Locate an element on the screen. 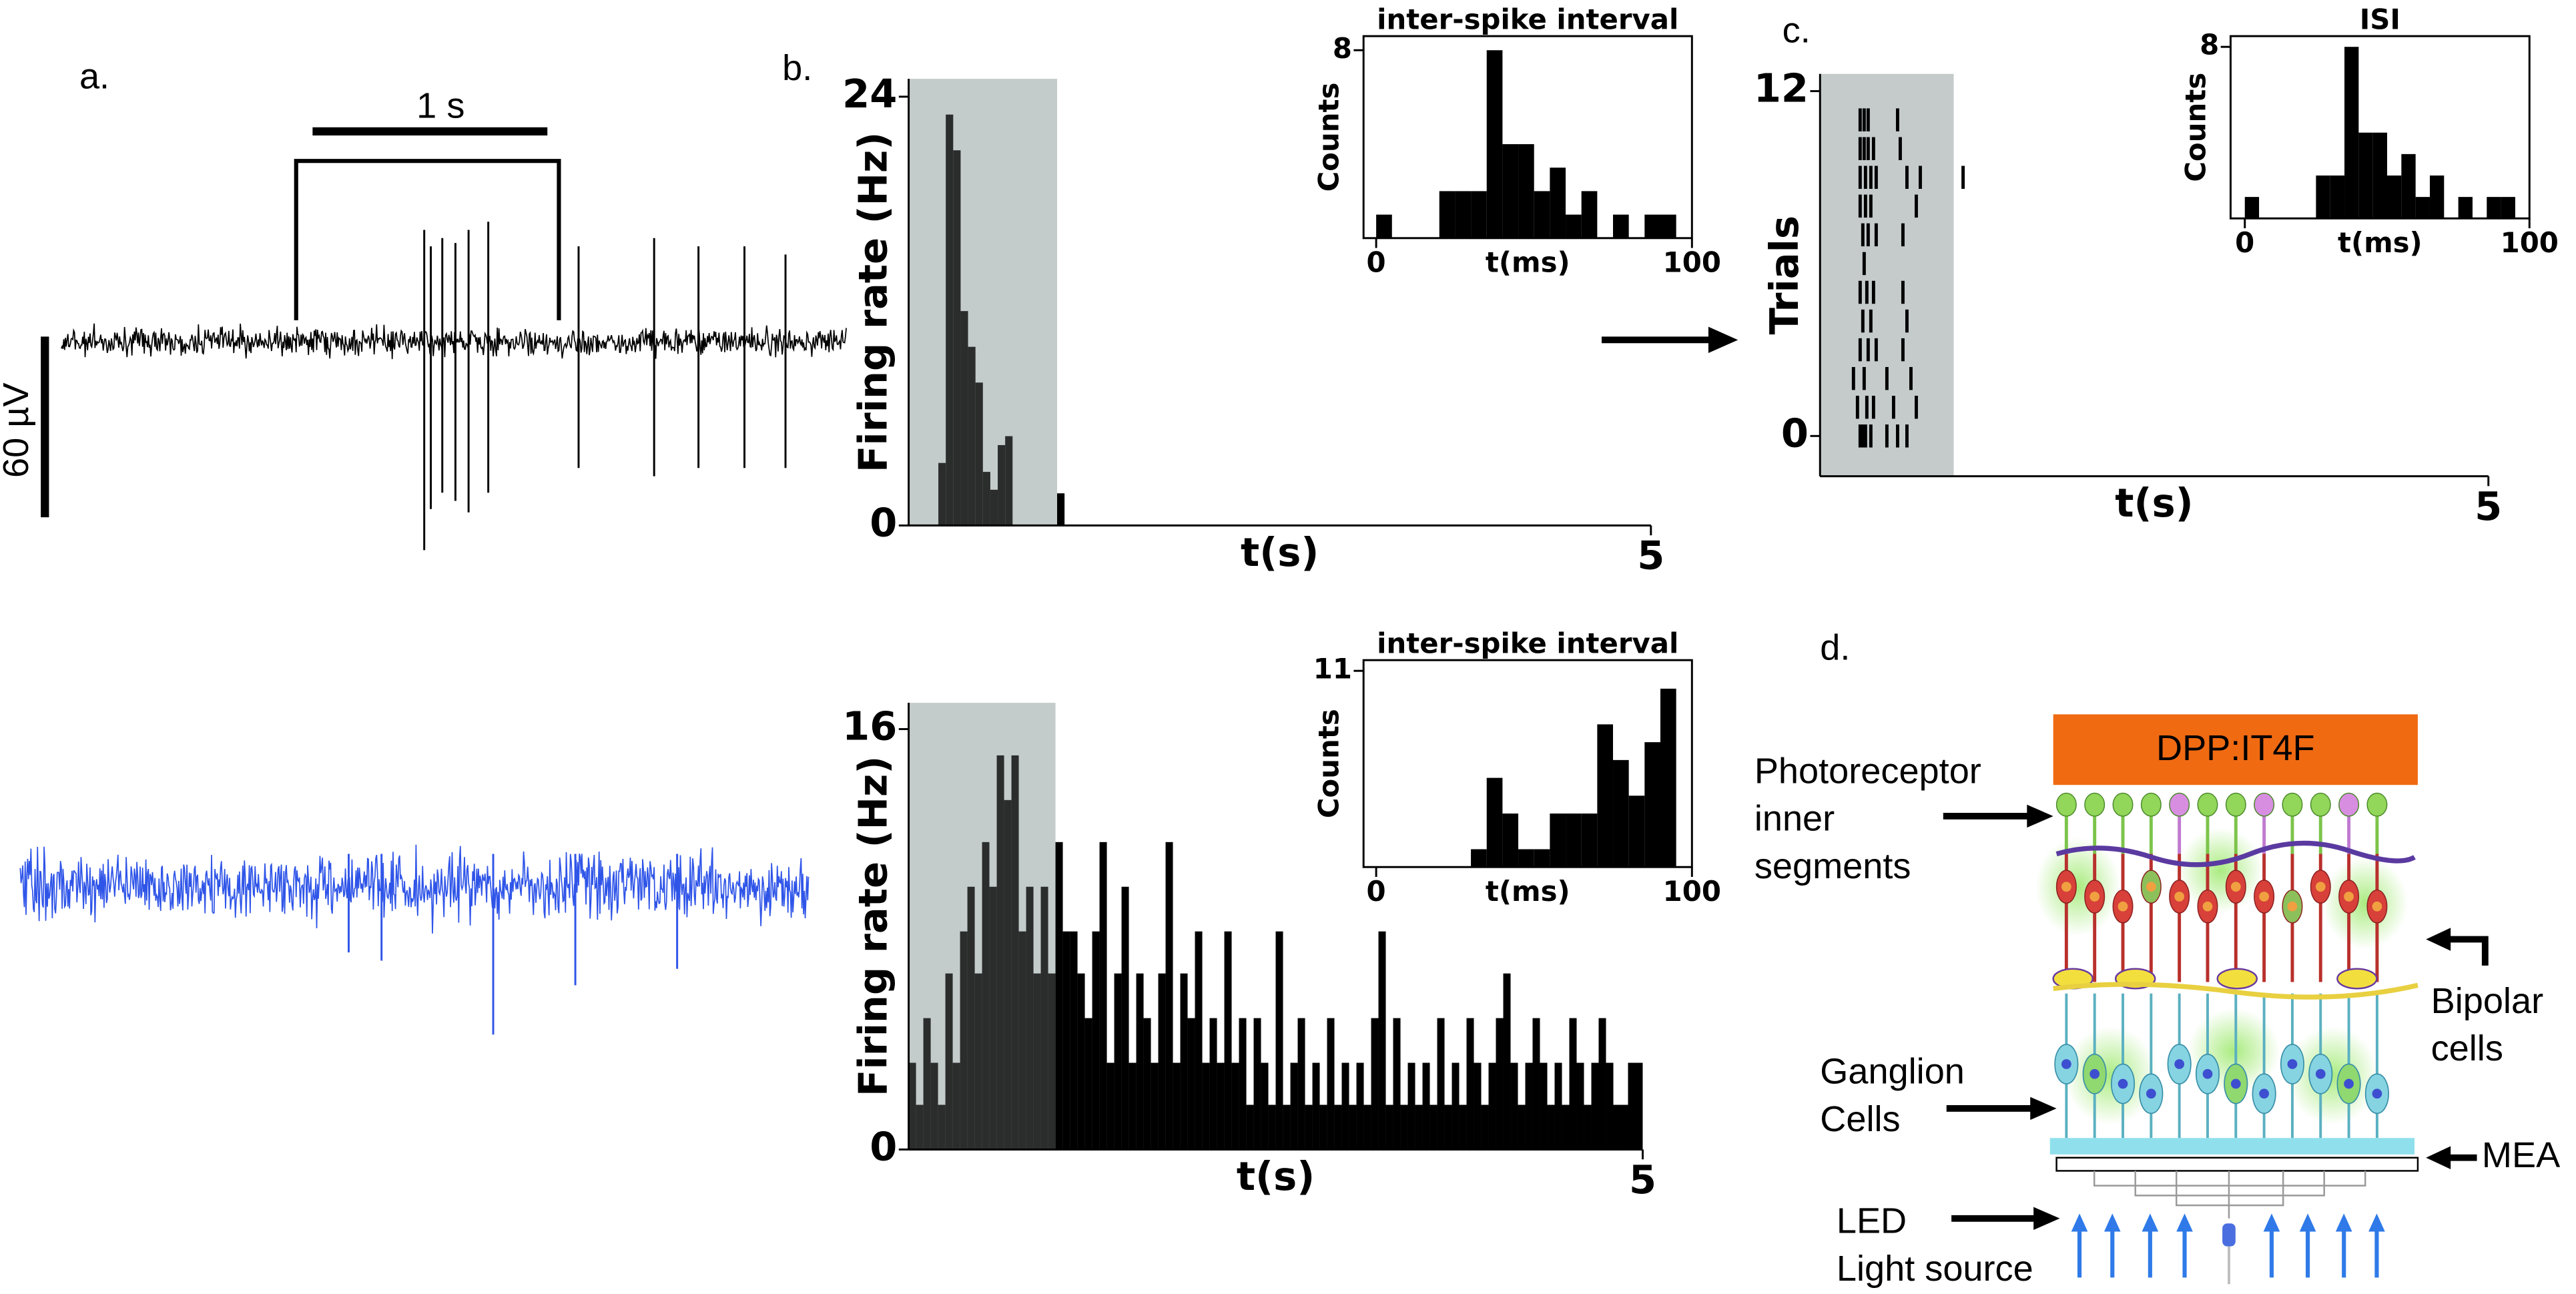  stimulus-bracket is located at coordinates (427, 239).